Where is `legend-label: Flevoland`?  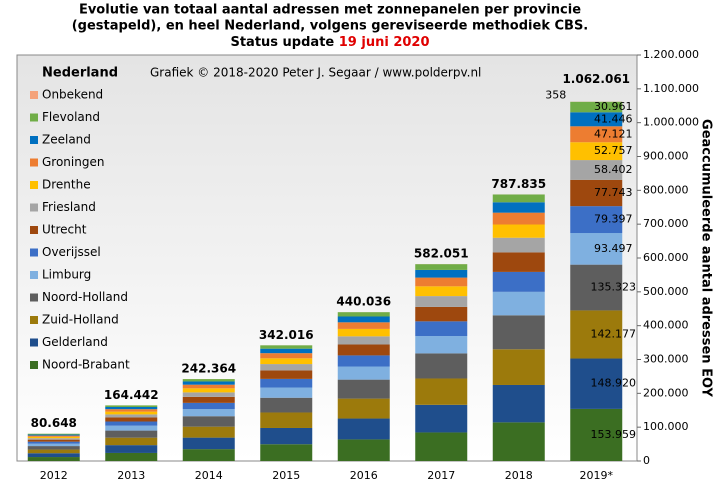
legend-label: Flevoland is located at coordinates (71, 117).